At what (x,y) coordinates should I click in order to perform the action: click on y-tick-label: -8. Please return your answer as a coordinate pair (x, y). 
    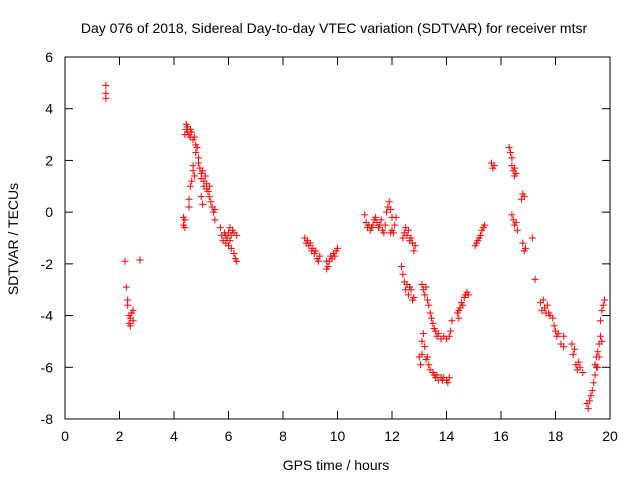
    Looking at the image, I should click on (47, 419).